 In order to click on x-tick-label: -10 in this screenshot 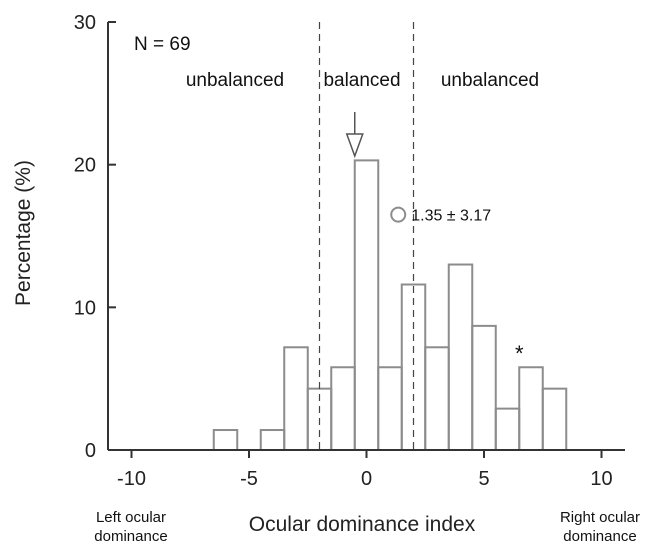, I will do `click(131, 479)`.